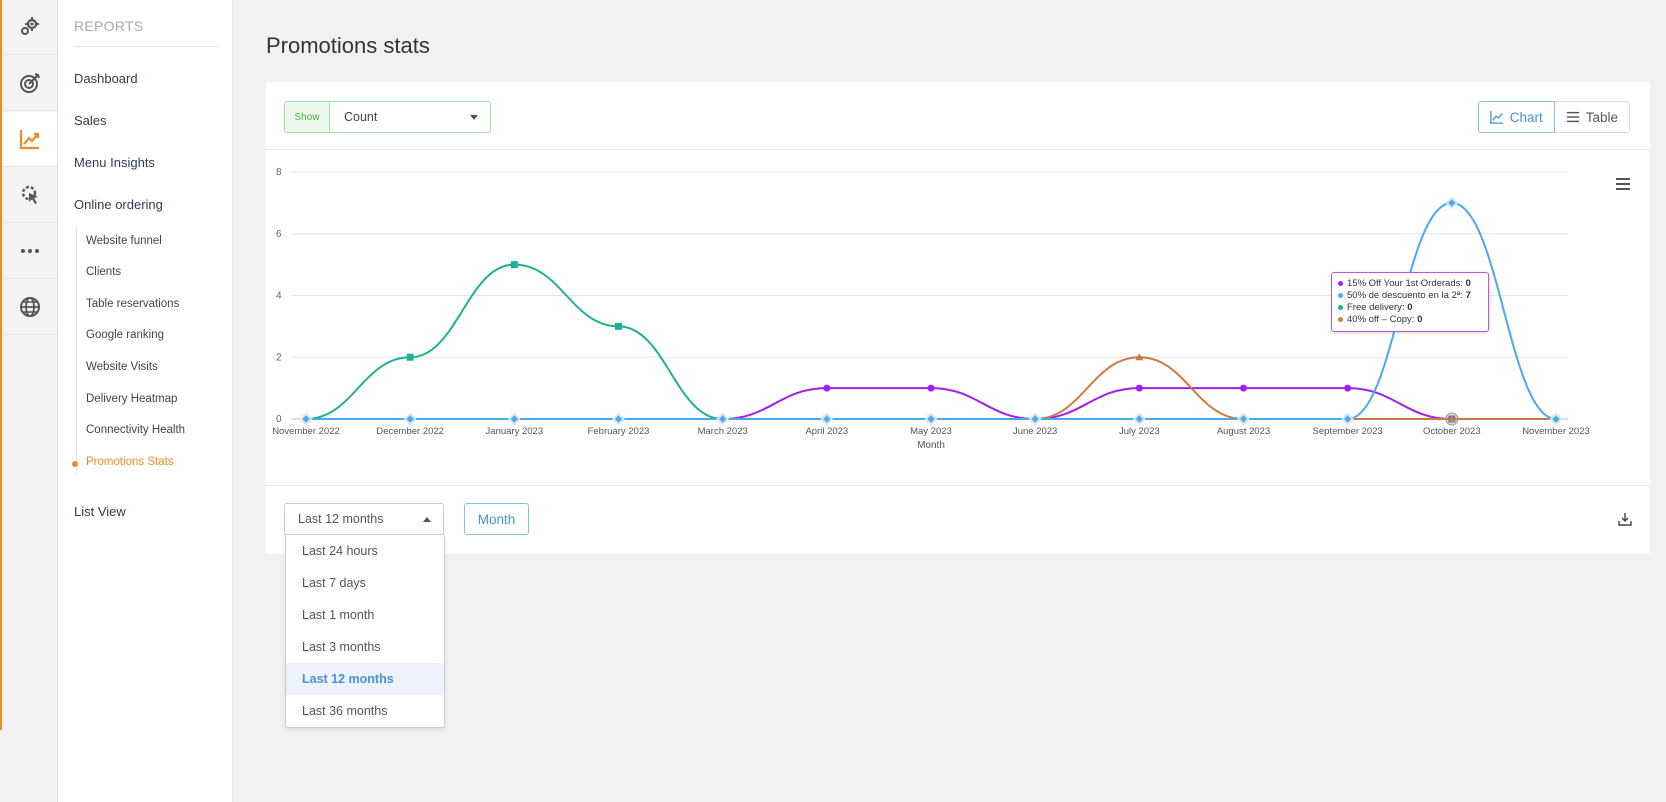 This screenshot has width=1666, height=802. Describe the element at coordinates (118, 204) in the screenshot. I see `nav-item-online-ordering: Online ordering` at that location.